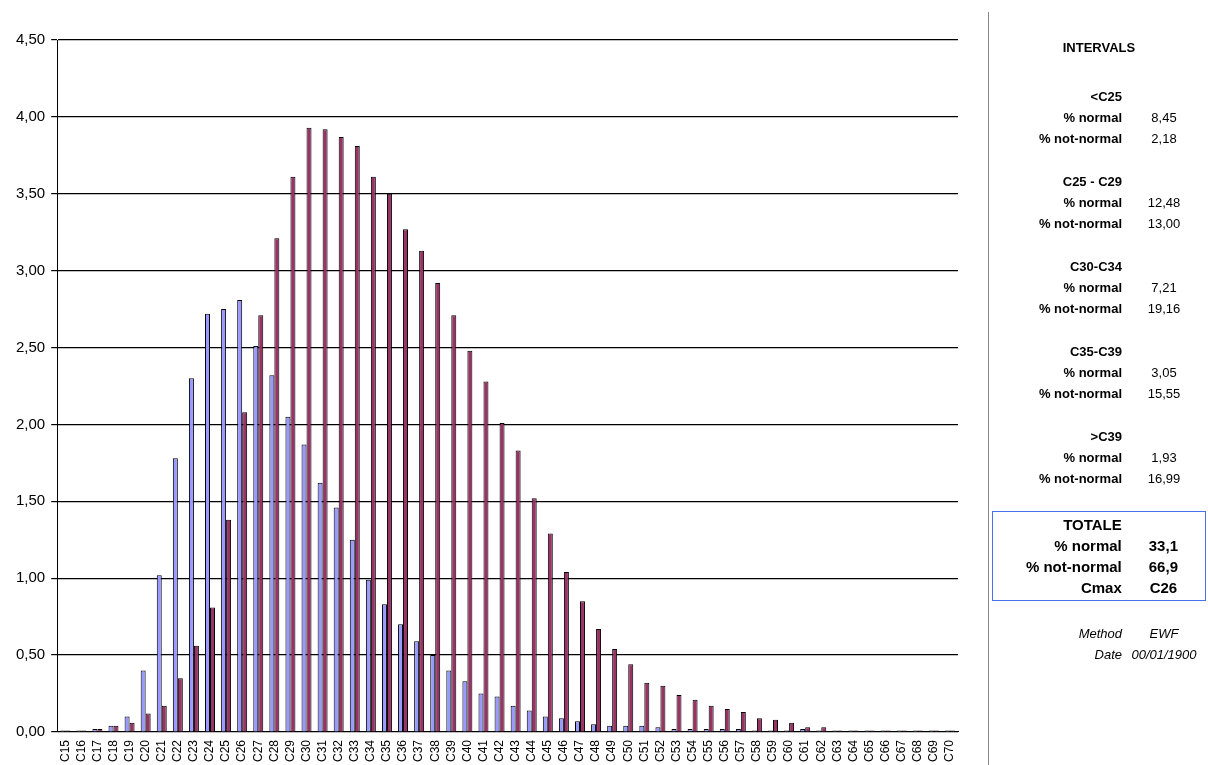  Describe the element at coordinates (836, 750) in the screenshot. I see `x-tick-label: C63` at that location.